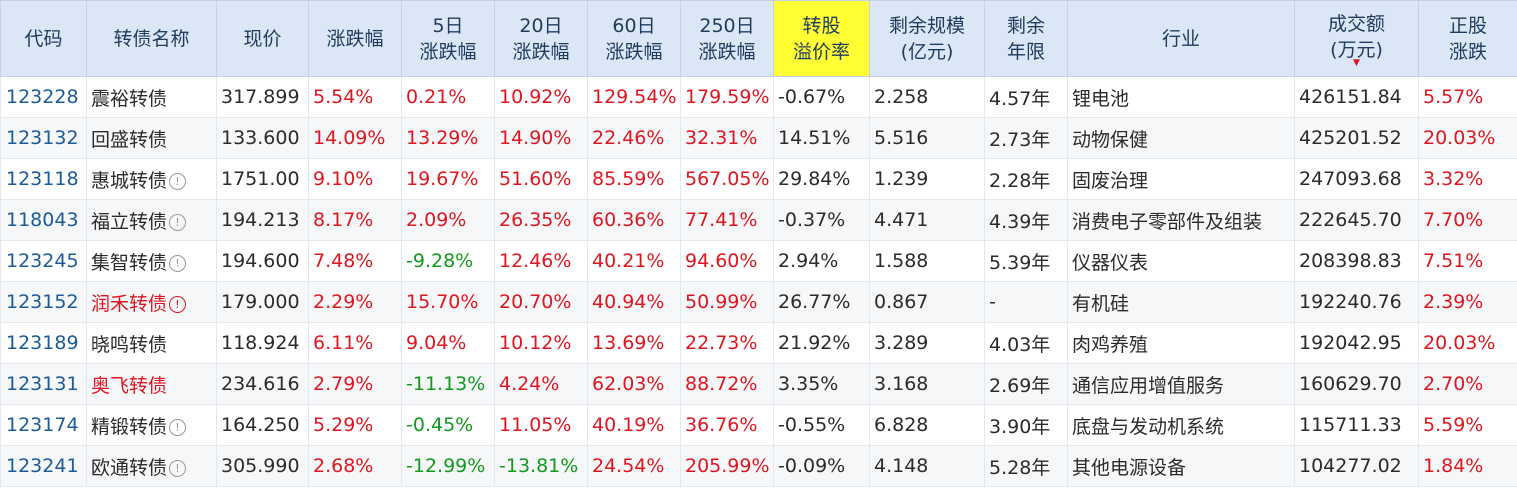 The image size is (1517, 488). I want to click on col-header-stock-change: 正股 涨跌, so click(1467, 38).